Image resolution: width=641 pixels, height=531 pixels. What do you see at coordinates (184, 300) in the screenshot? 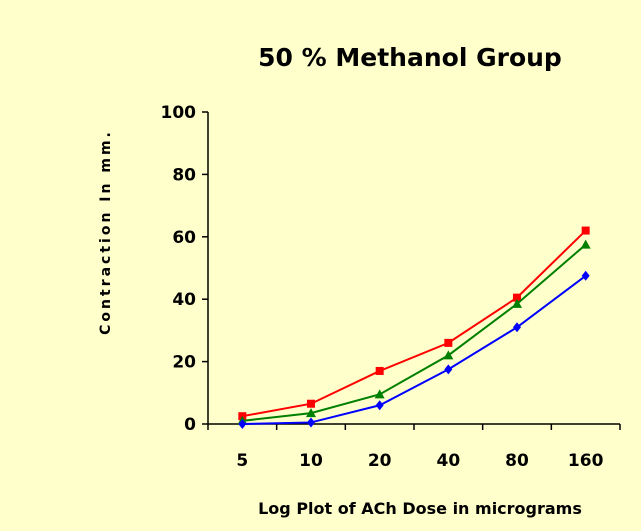
I see `y-tick-label: 40` at bounding box center [184, 300].